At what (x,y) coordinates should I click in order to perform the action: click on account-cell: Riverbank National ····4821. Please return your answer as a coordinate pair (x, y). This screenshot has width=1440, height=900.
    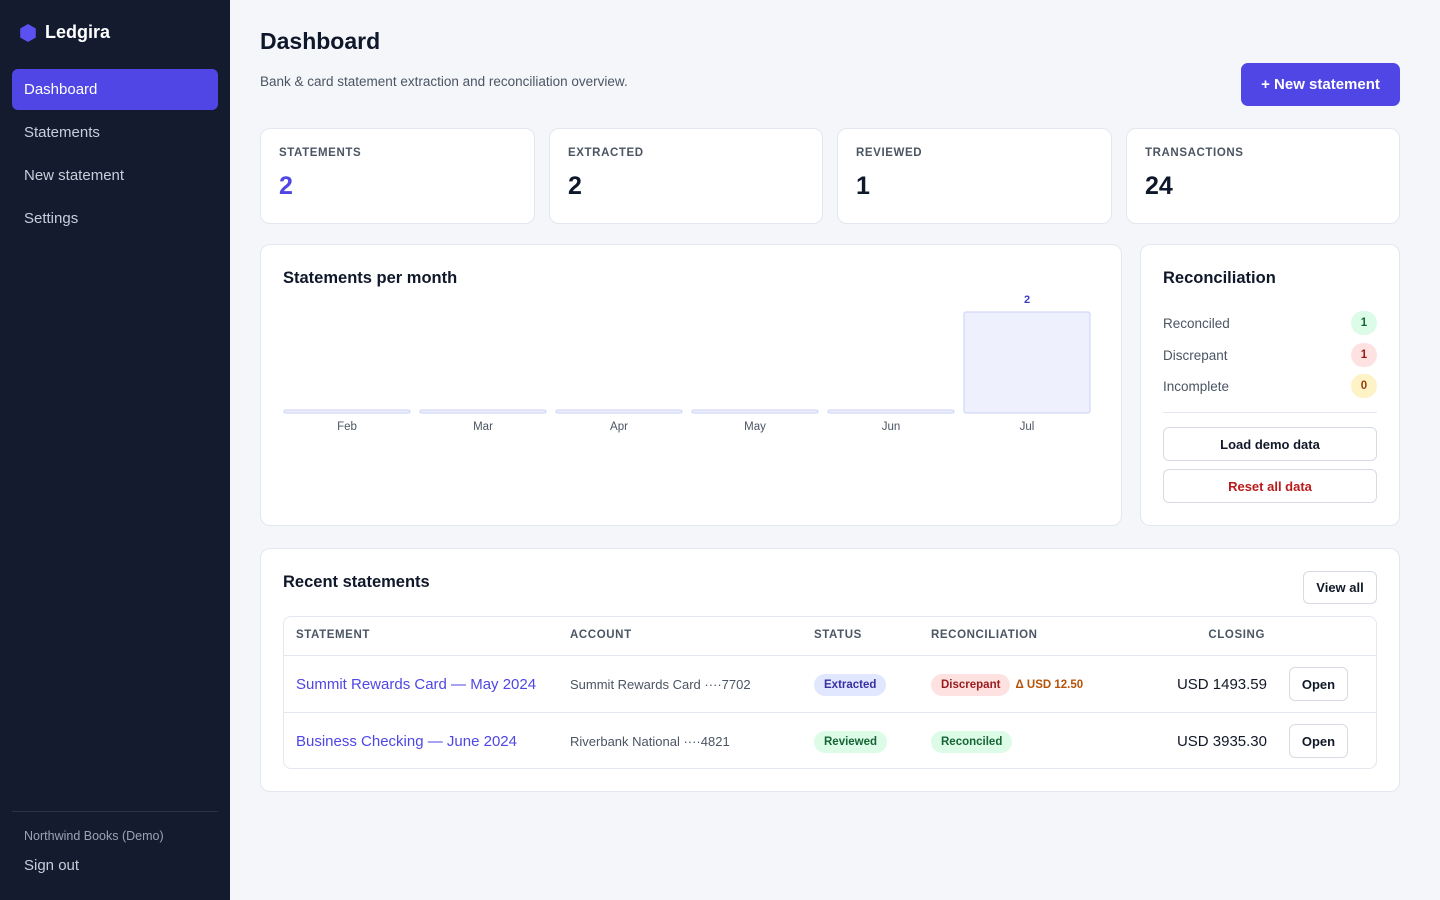
    Looking at the image, I should click on (650, 740).